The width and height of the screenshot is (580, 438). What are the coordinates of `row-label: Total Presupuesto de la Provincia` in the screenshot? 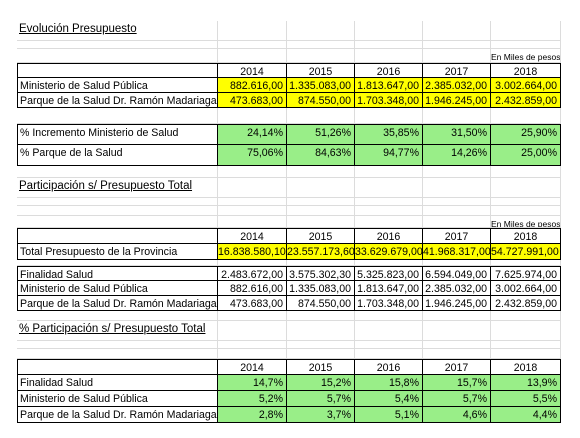 It's located at (117, 252).